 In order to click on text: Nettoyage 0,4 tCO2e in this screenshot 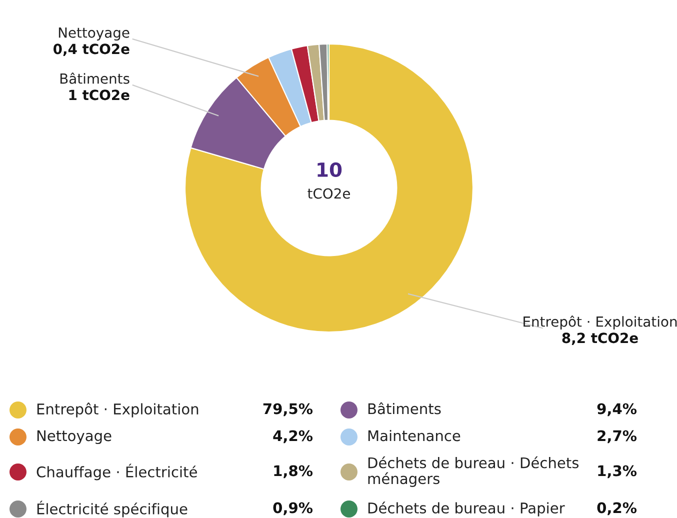, I will do `click(92, 42)`.